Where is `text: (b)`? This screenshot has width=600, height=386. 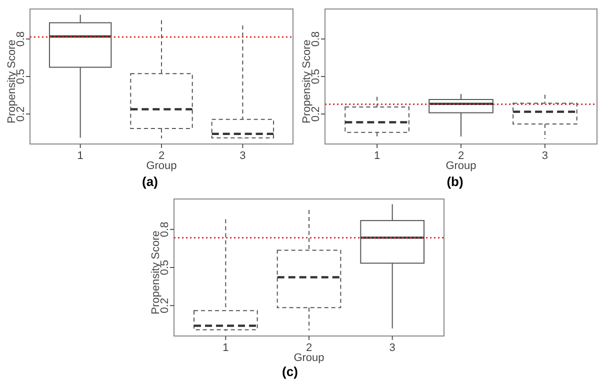 text: (b) is located at coordinates (455, 181).